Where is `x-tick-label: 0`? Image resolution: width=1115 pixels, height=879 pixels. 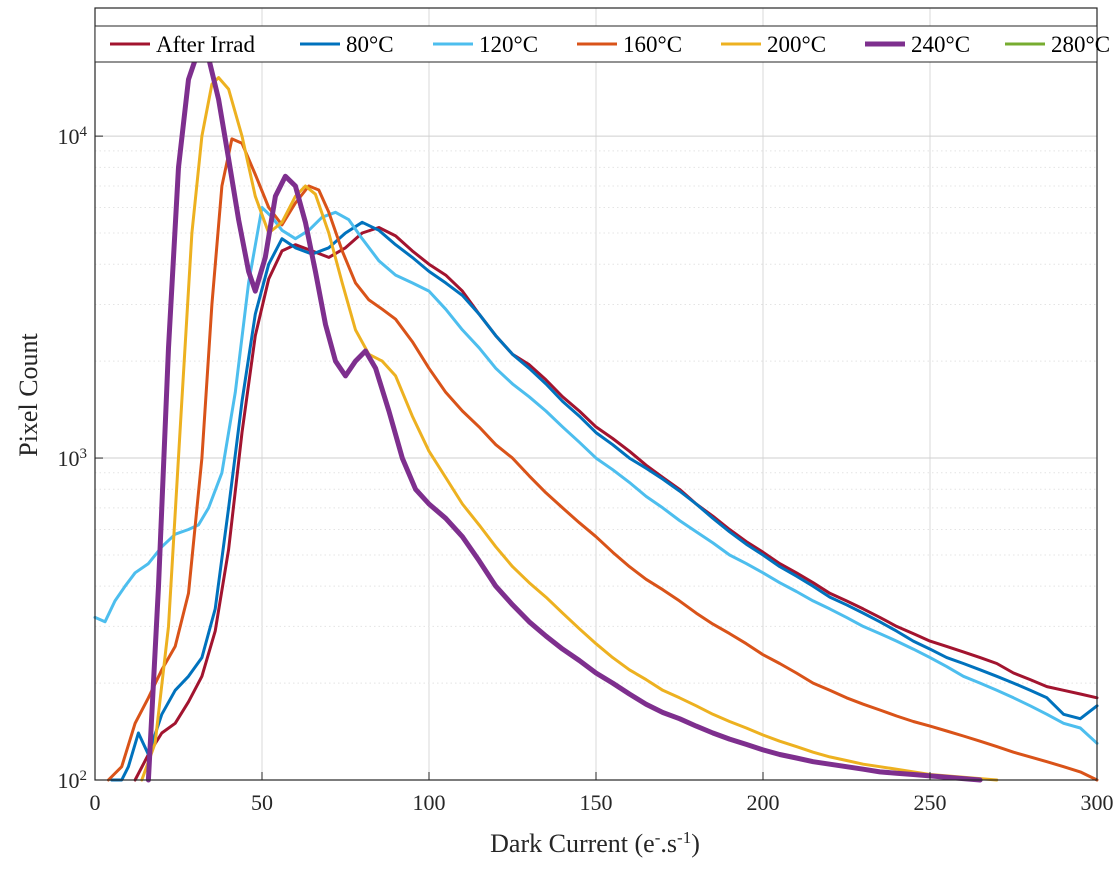
x-tick-label: 0 is located at coordinates (95, 802).